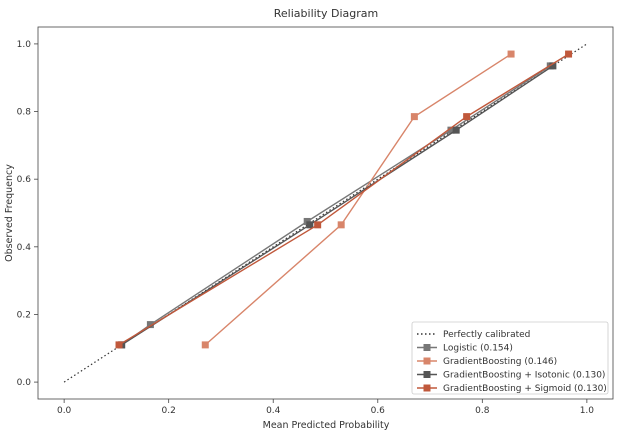 The image size is (624, 435). I want to click on legend-box, so click(510, 358).